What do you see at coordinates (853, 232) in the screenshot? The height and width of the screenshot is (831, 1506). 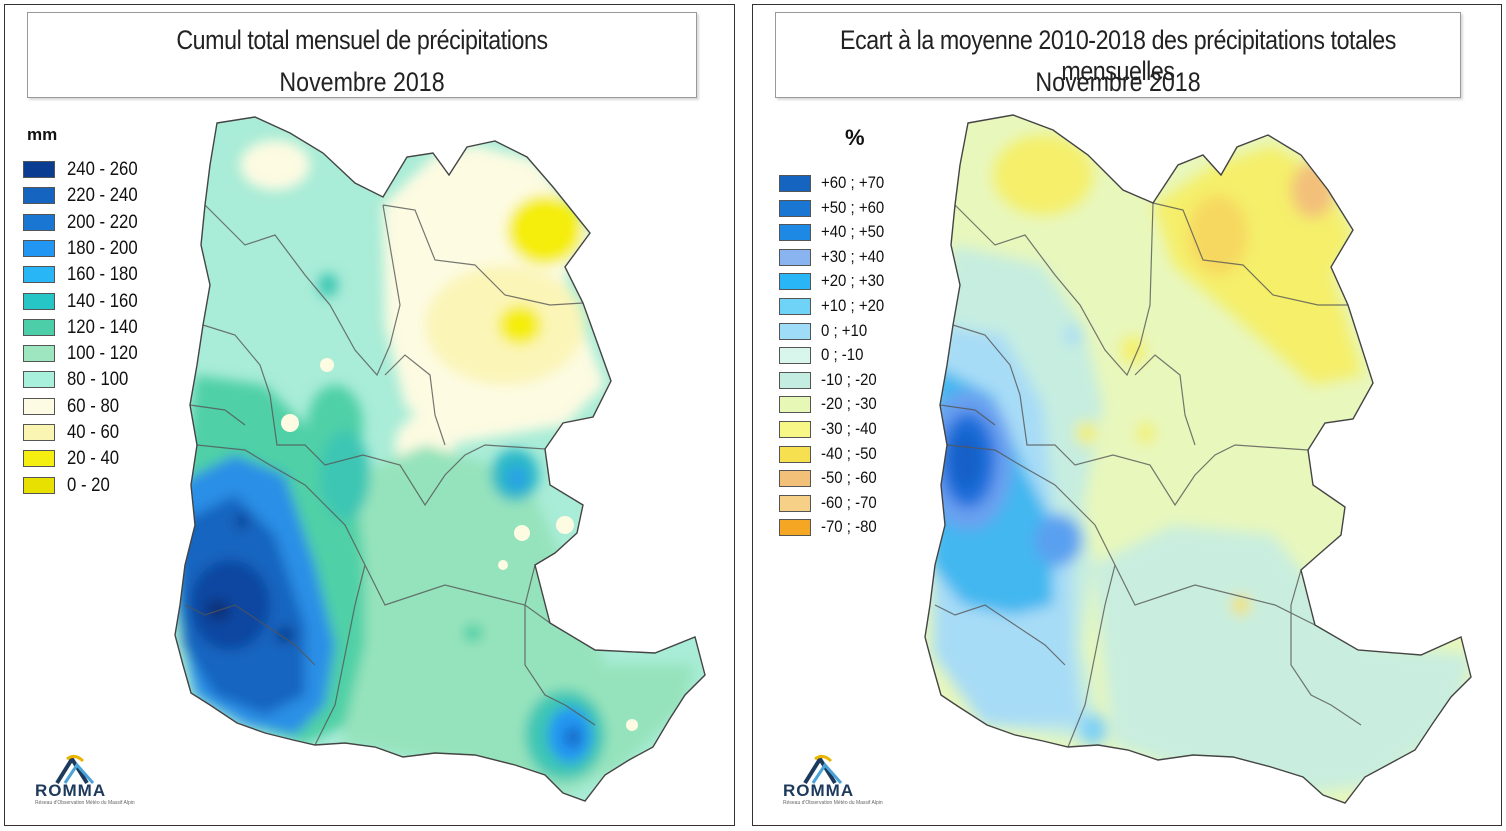 I see `legend-label: +40 ; +50` at bounding box center [853, 232].